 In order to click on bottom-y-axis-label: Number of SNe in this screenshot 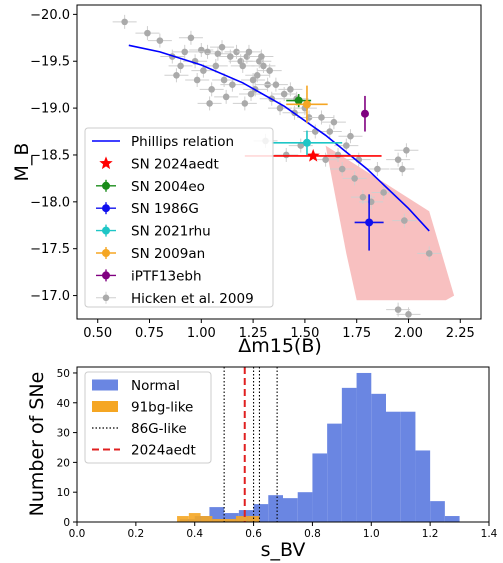, I will do `click(37, 444)`.